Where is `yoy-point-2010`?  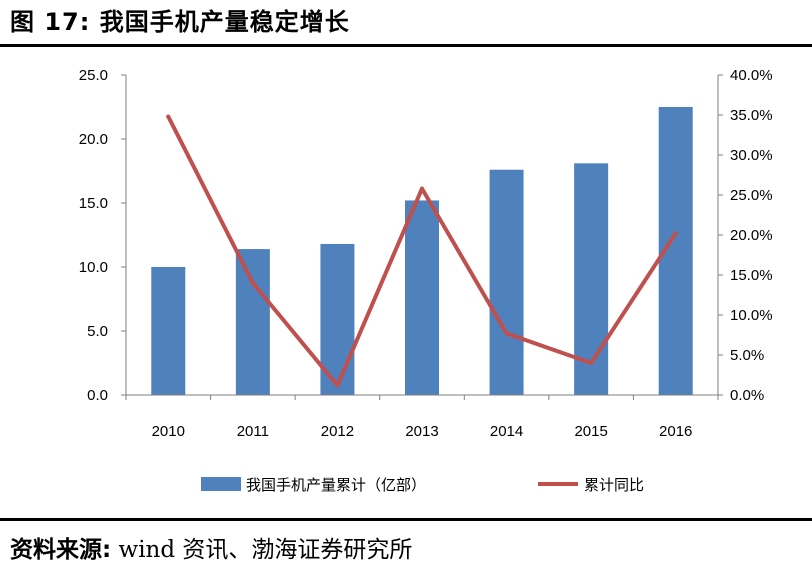 yoy-point-2010 is located at coordinates (168, 116).